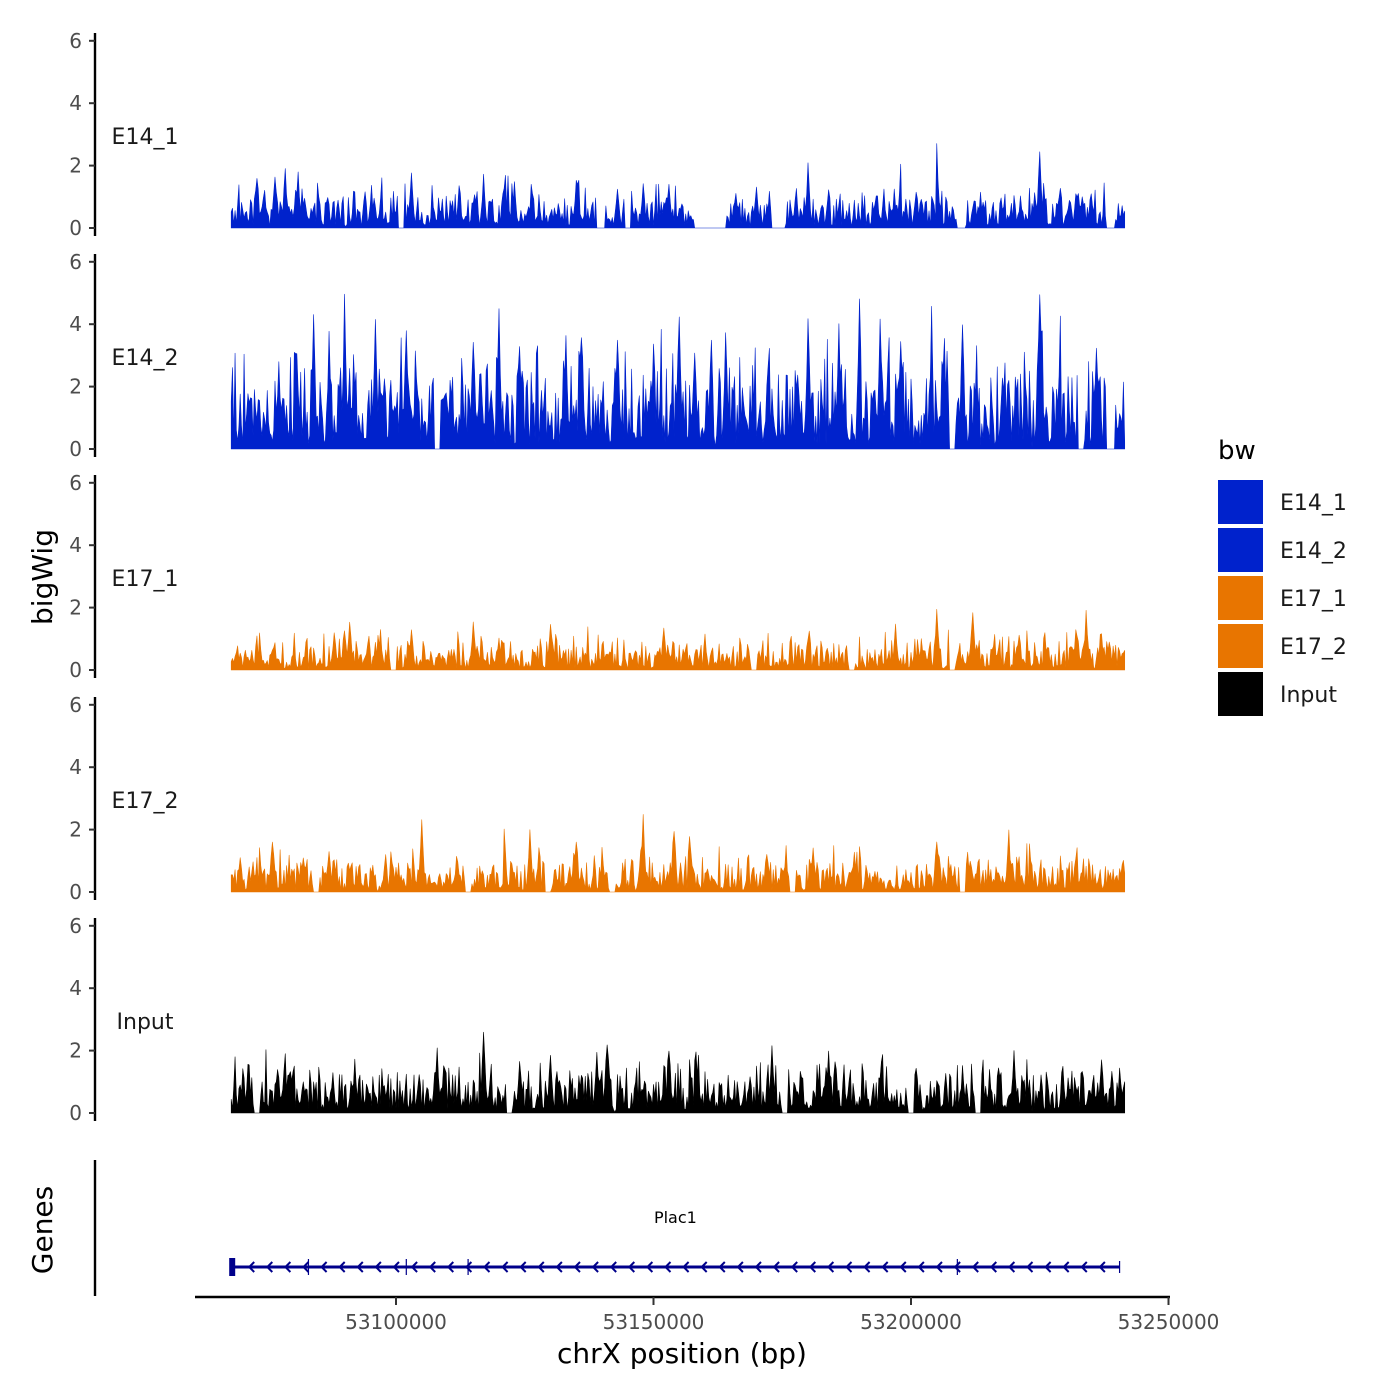 Image resolution: width=1400 pixels, height=1400 pixels. Describe the element at coordinates (675, 1267) in the screenshot. I see `gene-model` at that location.